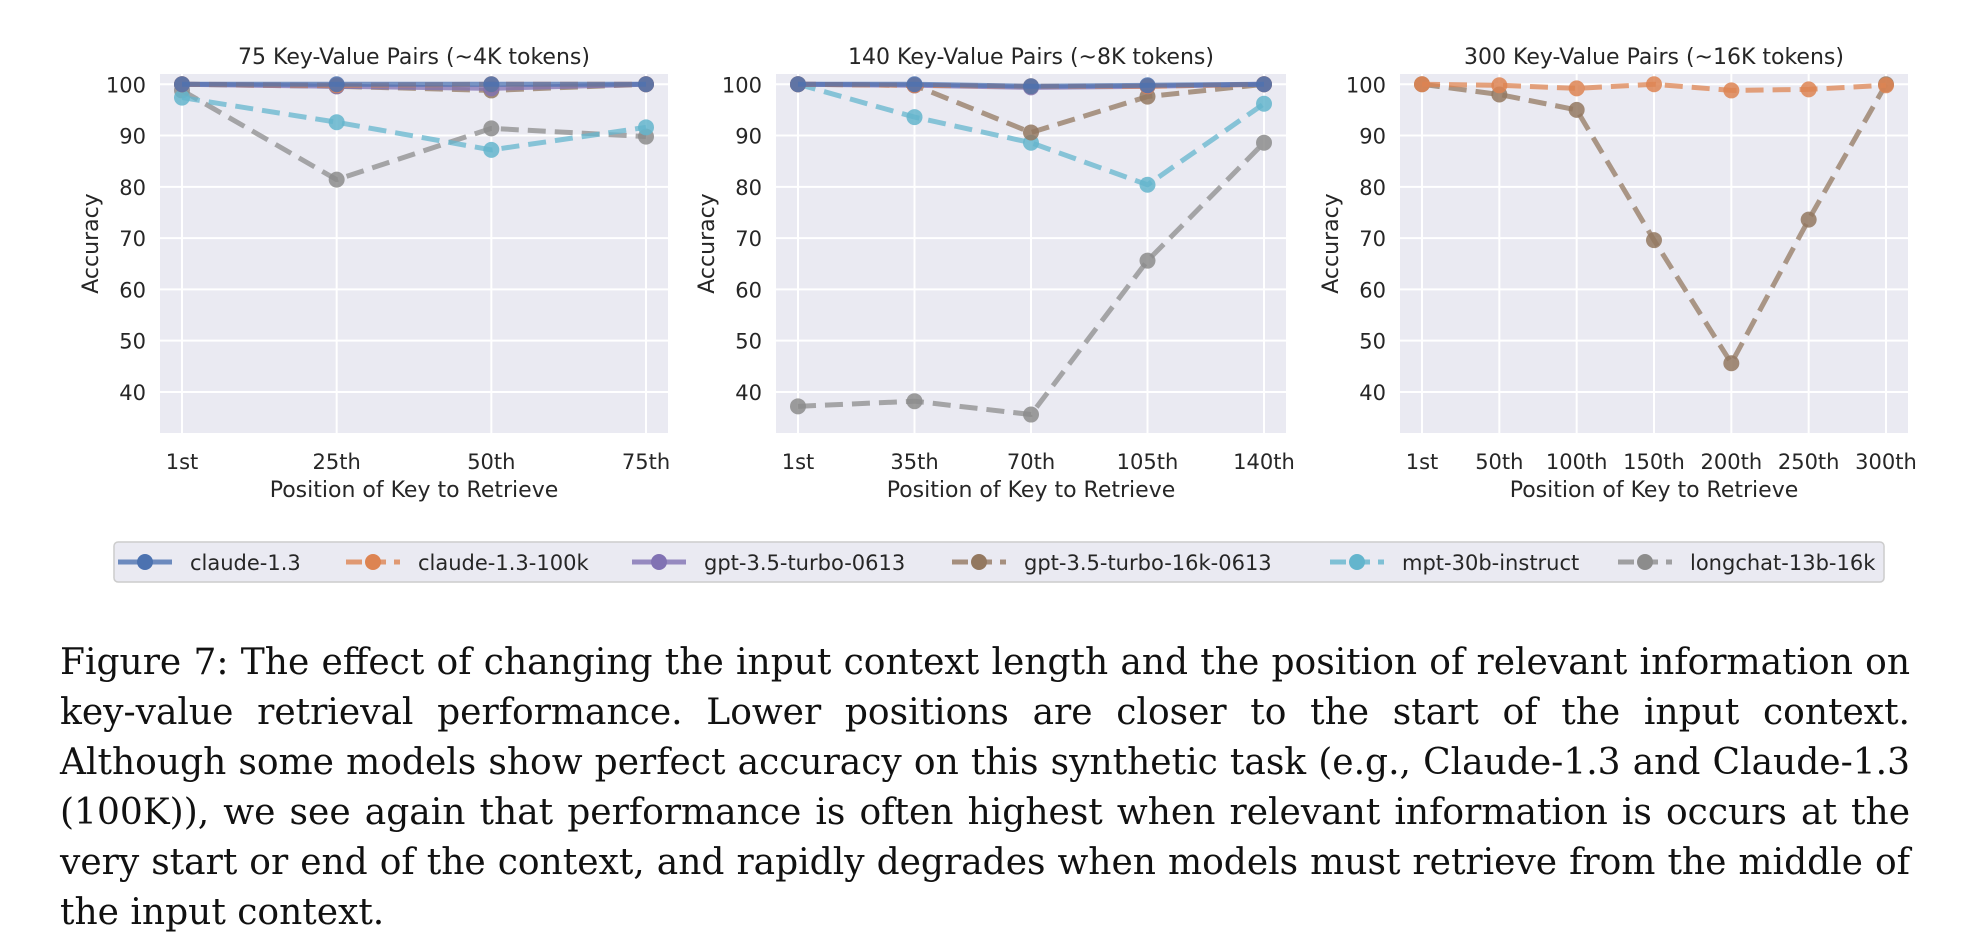  I want to click on x-tick-label: 150th, so click(1654, 462).